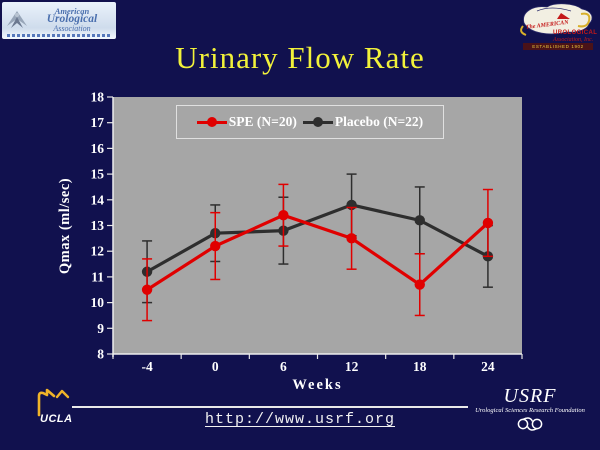  What do you see at coordinates (300, 57) in the screenshot?
I see `slide-title: Urinary Flow Rate` at bounding box center [300, 57].